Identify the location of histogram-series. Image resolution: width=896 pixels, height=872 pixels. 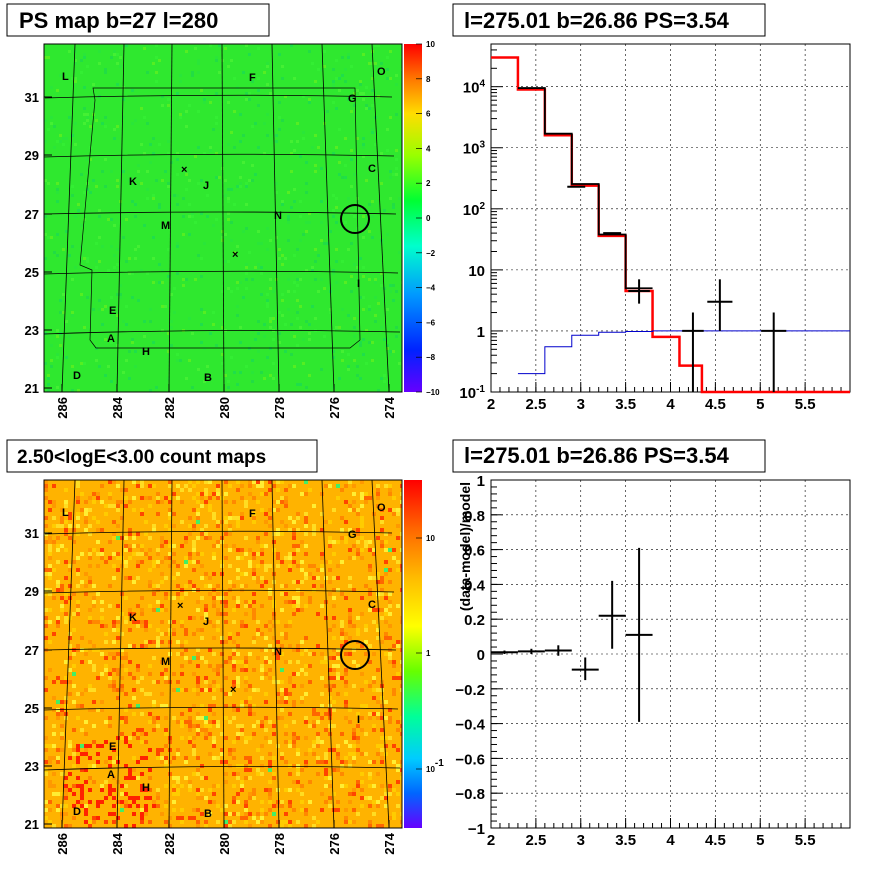
(585, 188).